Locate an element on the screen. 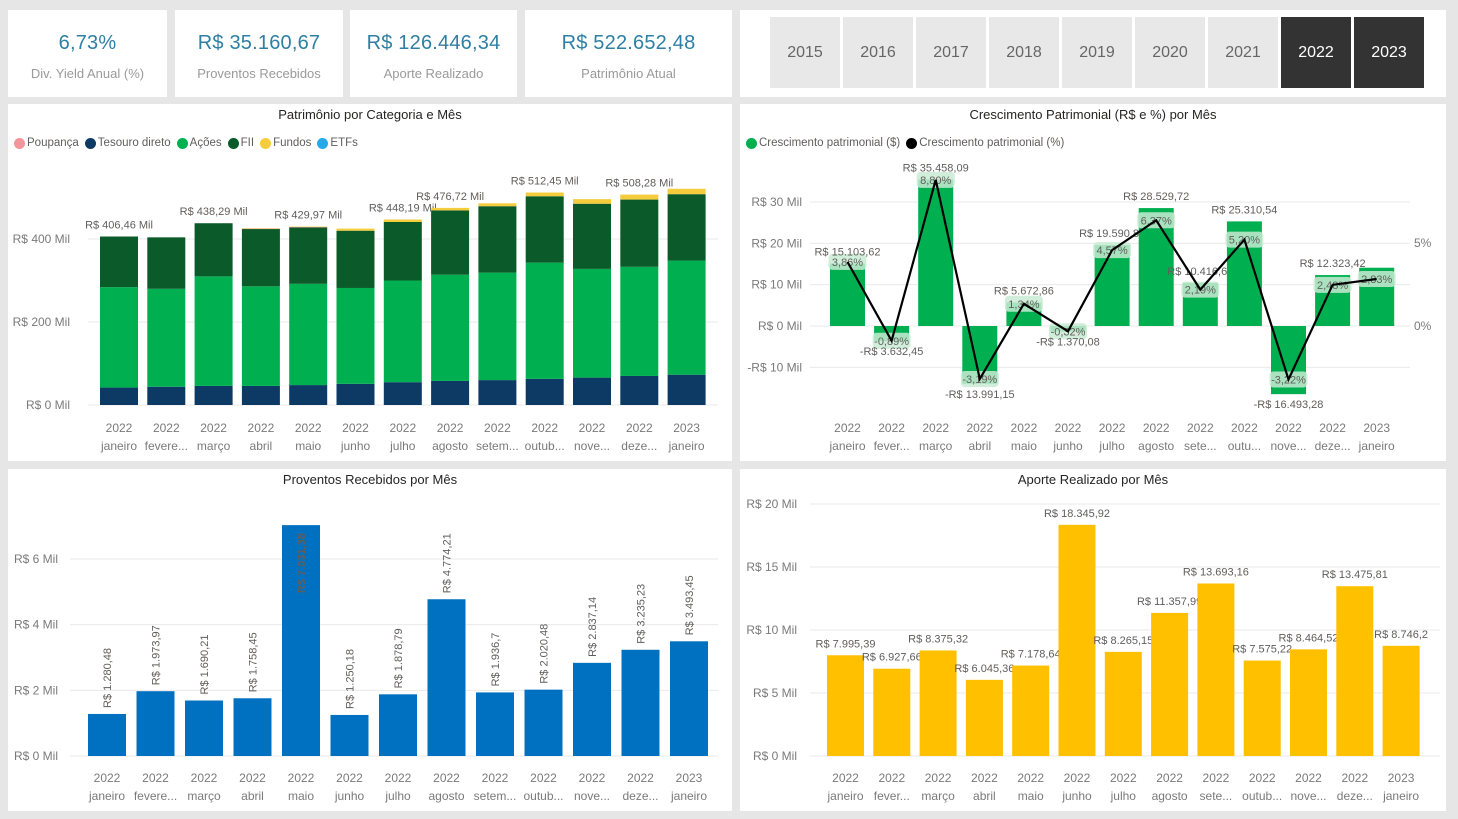  kpi-card-patrimonio: R$ 522.652,48 Patrimônio Atual is located at coordinates (628, 53).